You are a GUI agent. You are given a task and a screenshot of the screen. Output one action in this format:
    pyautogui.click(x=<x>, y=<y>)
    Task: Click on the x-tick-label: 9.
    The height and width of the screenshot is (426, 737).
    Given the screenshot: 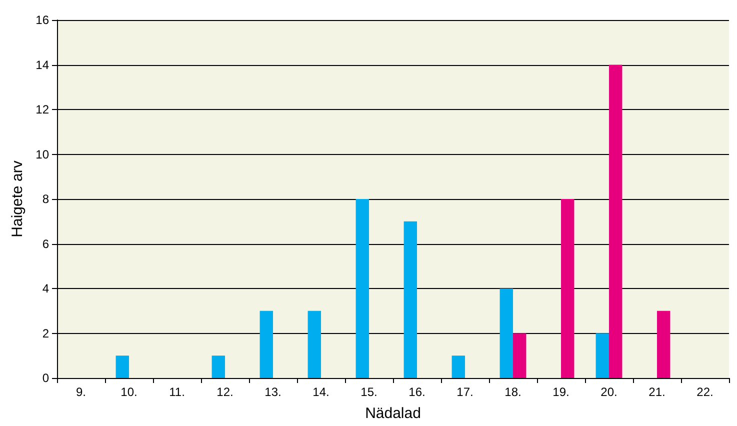 What is the action you would take?
    pyautogui.click(x=81, y=392)
    